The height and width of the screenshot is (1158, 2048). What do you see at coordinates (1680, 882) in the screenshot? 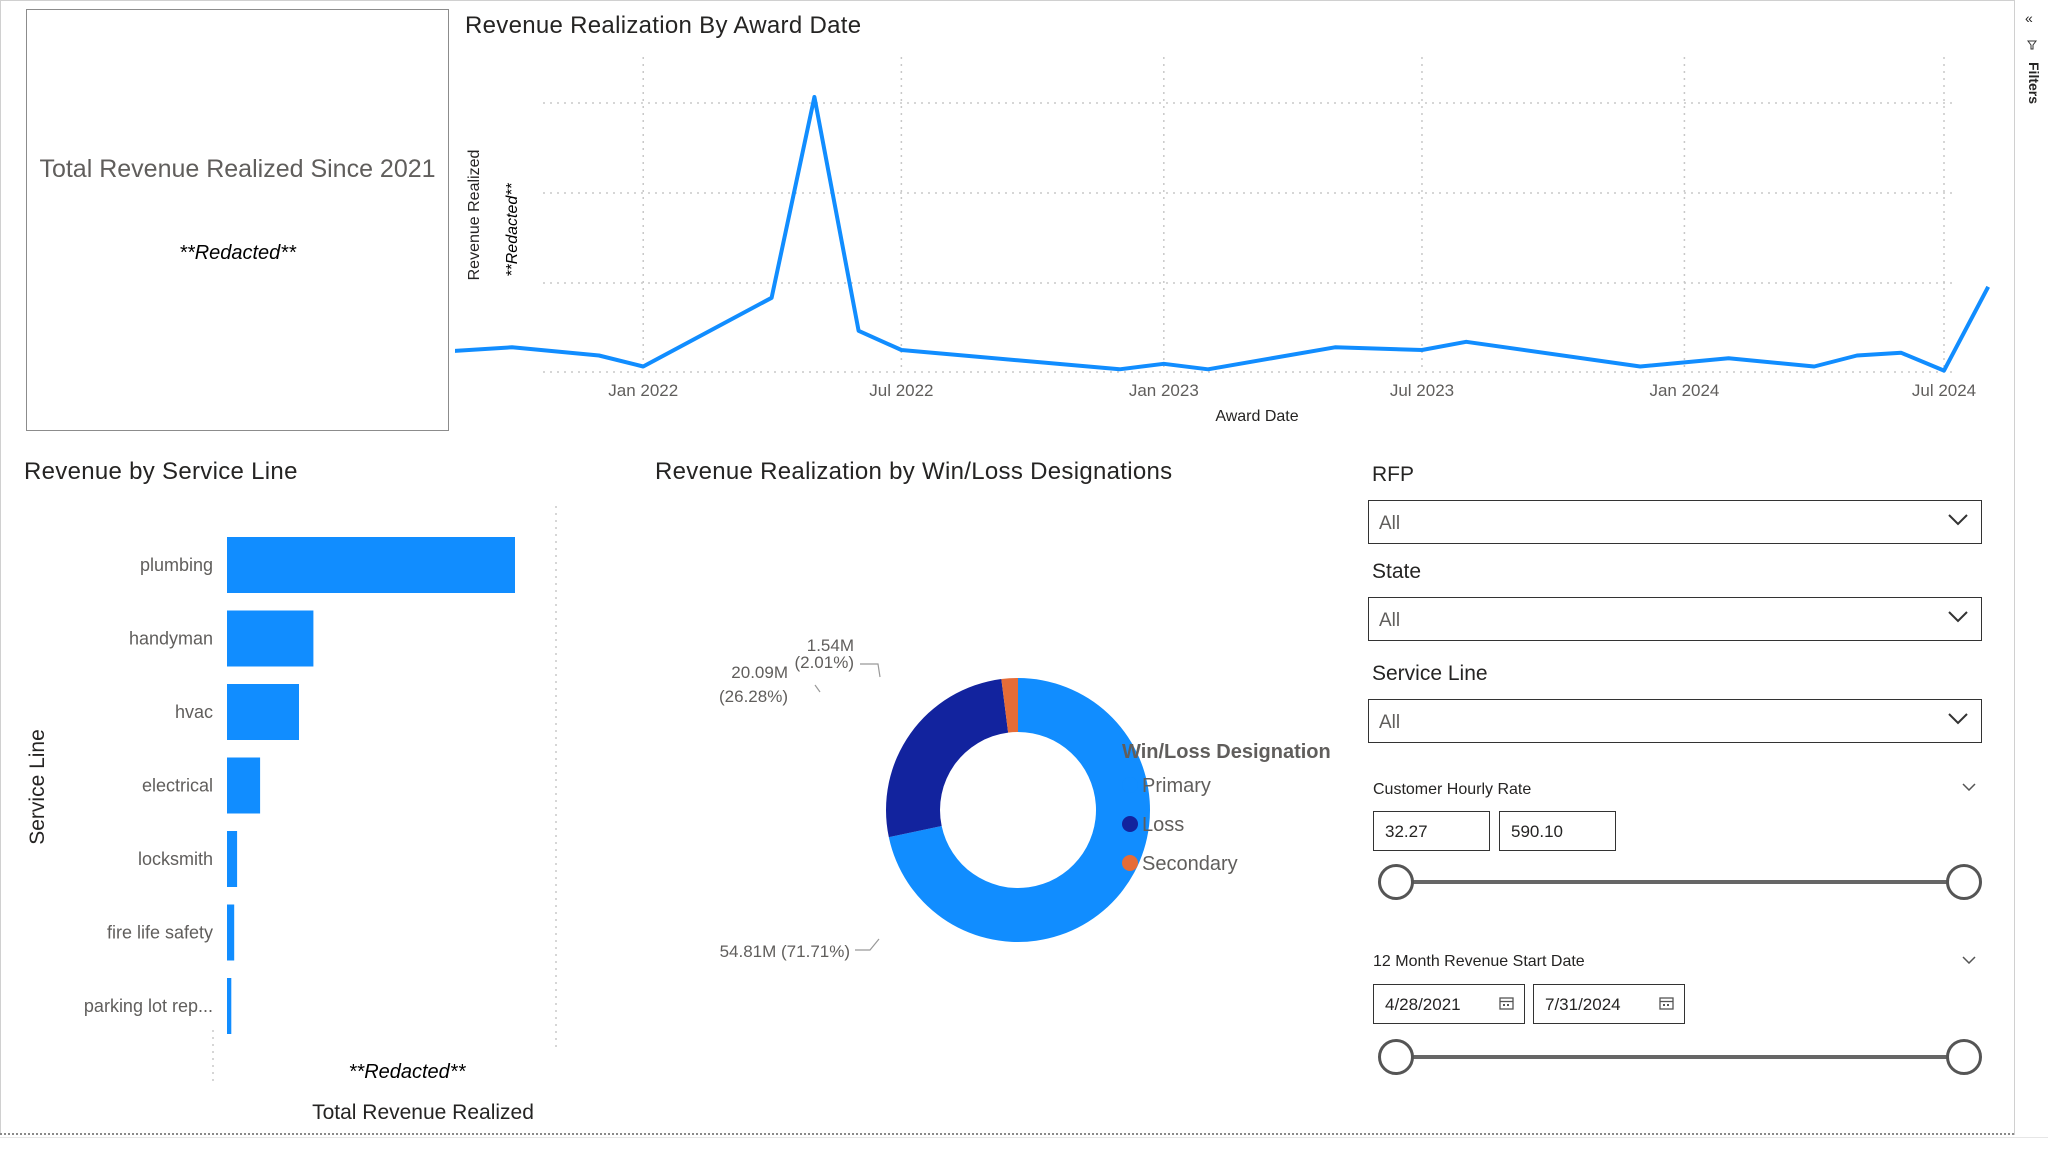
I see `hourly-rate-slider-track` at bounding box center [1680, 882].